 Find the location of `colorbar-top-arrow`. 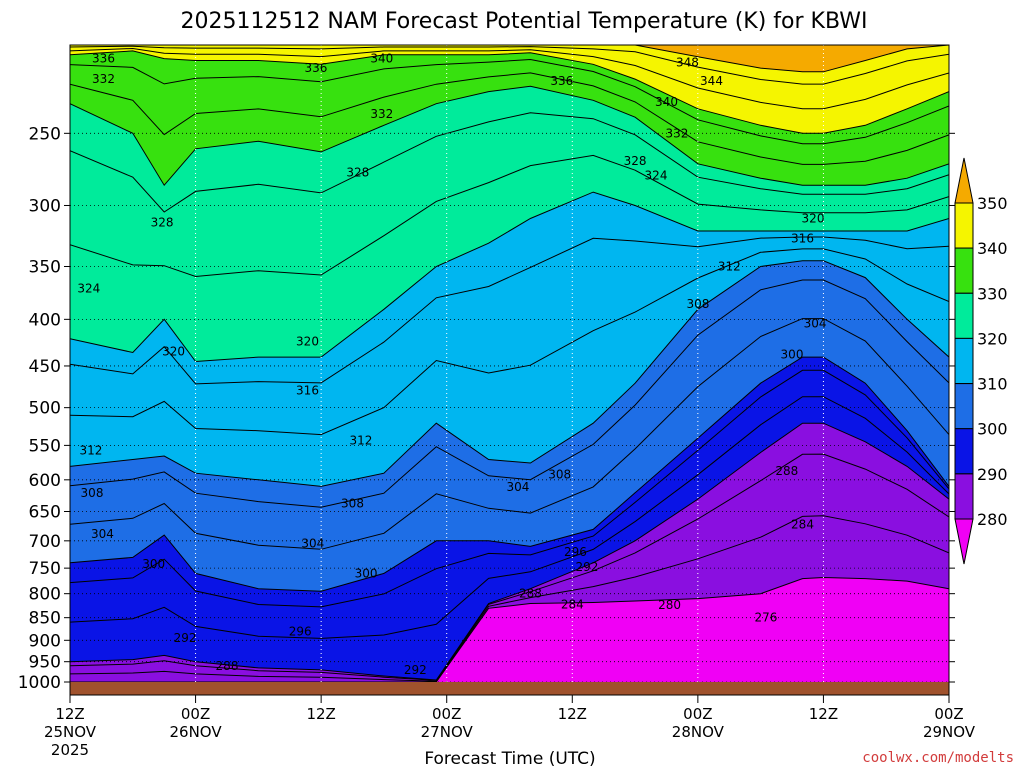

colorbar-top-arrow is located at coordinates (964, 180).